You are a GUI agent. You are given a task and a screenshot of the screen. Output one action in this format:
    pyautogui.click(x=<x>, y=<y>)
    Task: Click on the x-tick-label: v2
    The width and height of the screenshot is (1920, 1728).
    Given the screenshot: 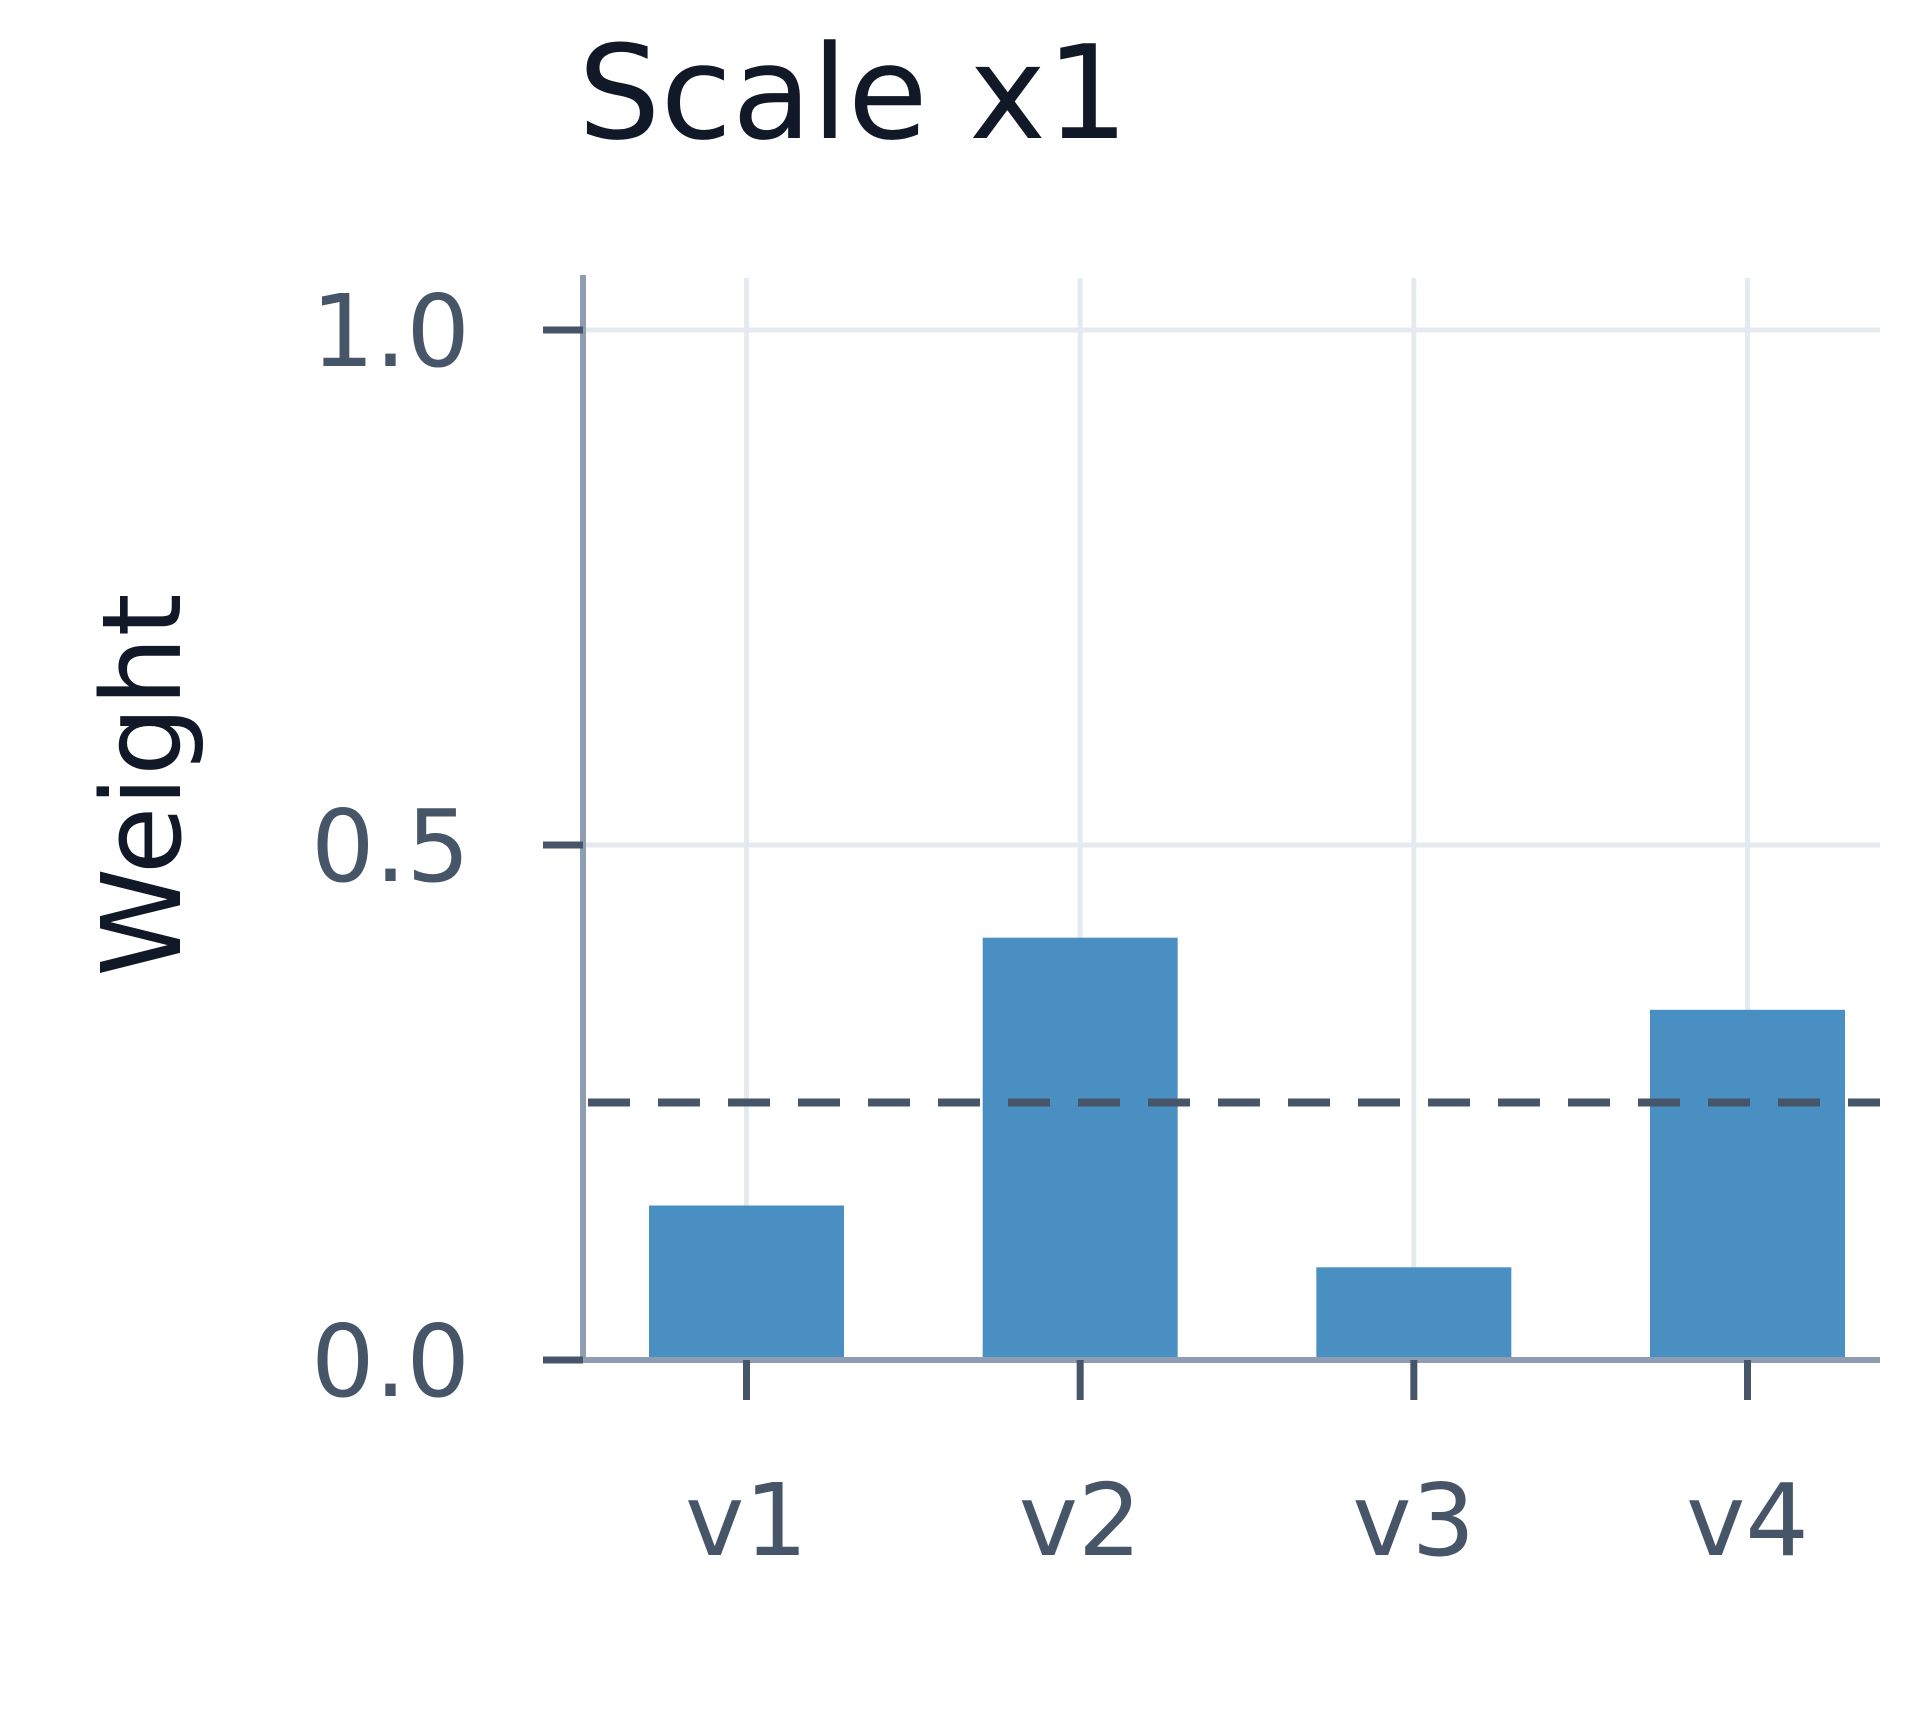 What is the action you would take?
    pyautogui.click(x=1080, y=1520)
    